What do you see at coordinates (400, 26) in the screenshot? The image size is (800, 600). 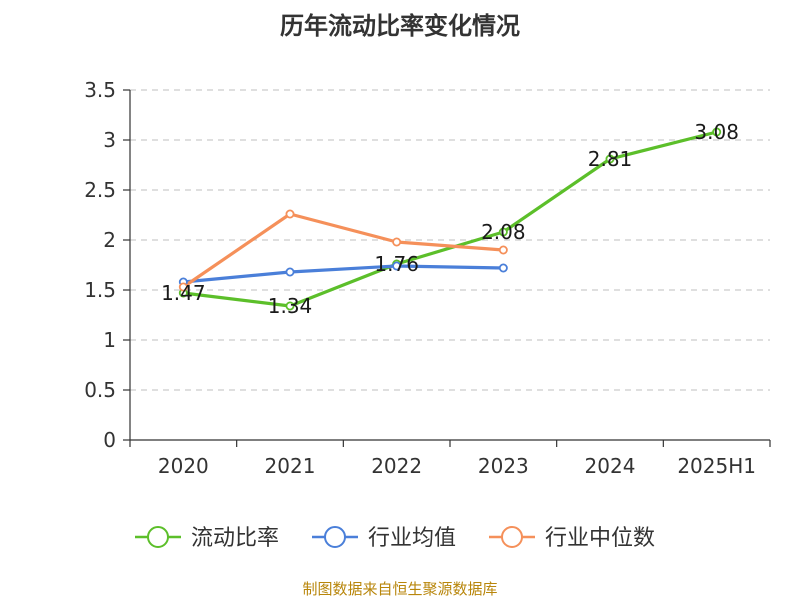 I see `chart-title: 历年流动比率变化情况` at bounding box center [400, 26].